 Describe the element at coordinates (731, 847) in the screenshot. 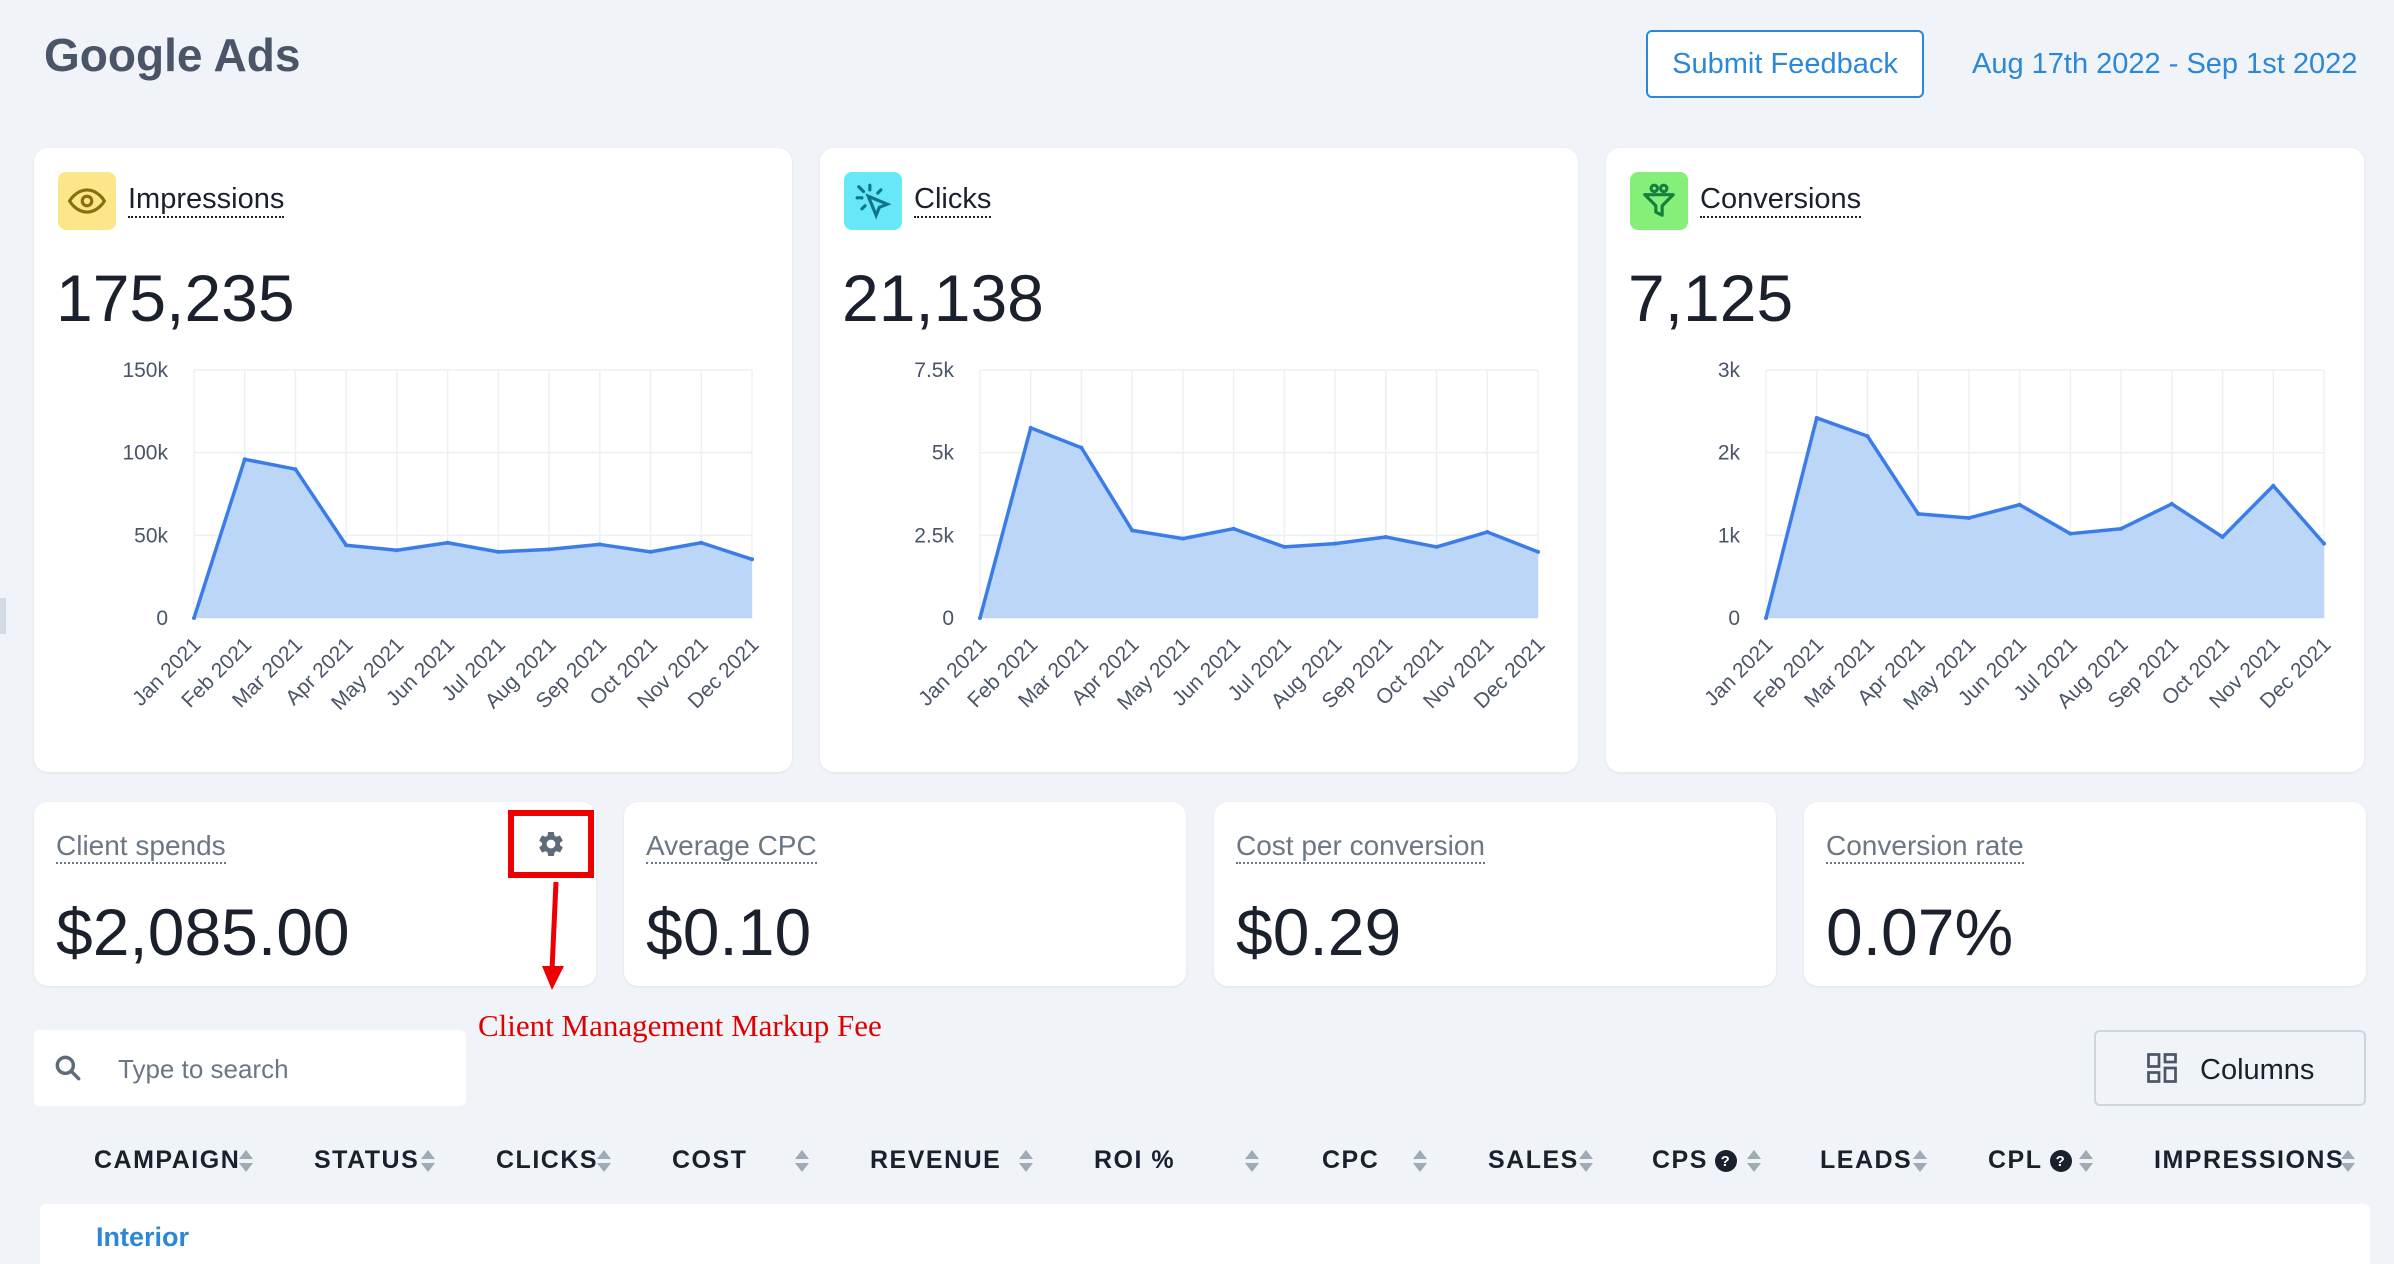

I see `average-cpc-label: Average CPC` at that location.